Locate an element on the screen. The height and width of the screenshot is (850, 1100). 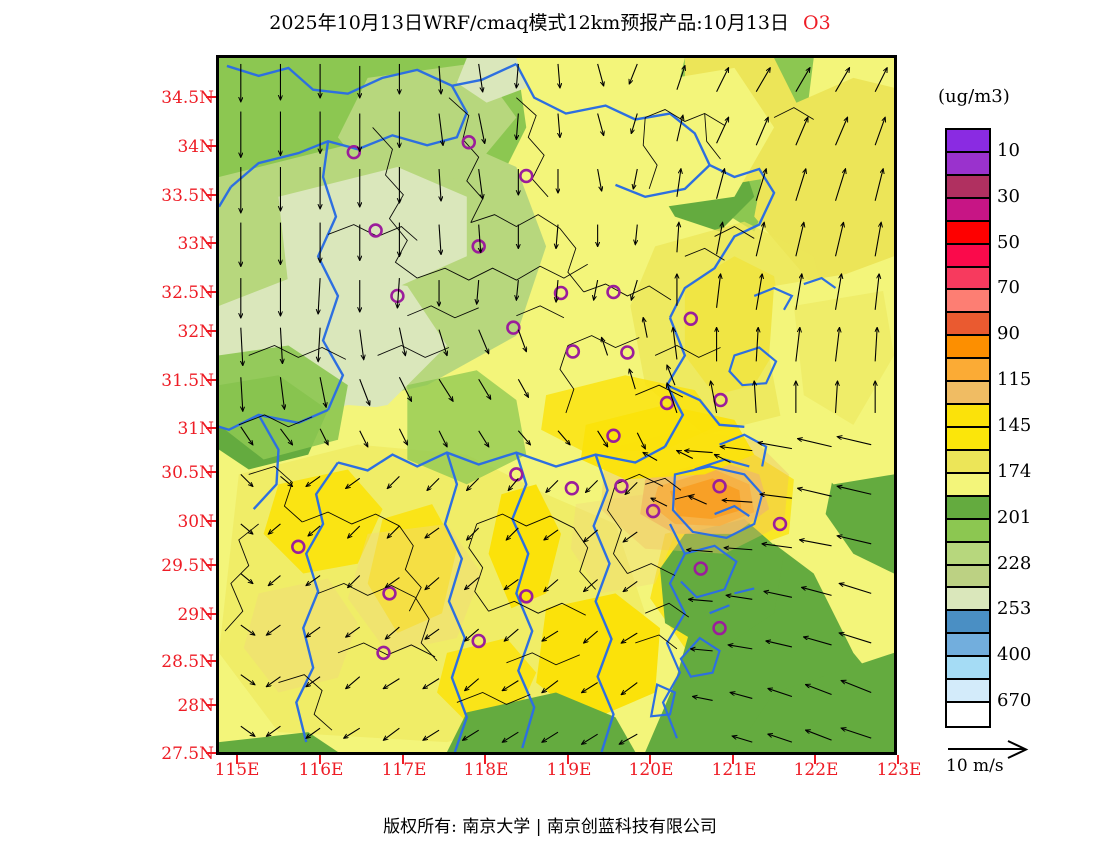
colorbar-tick-label: 10 is located at coordinates (1008, 150).